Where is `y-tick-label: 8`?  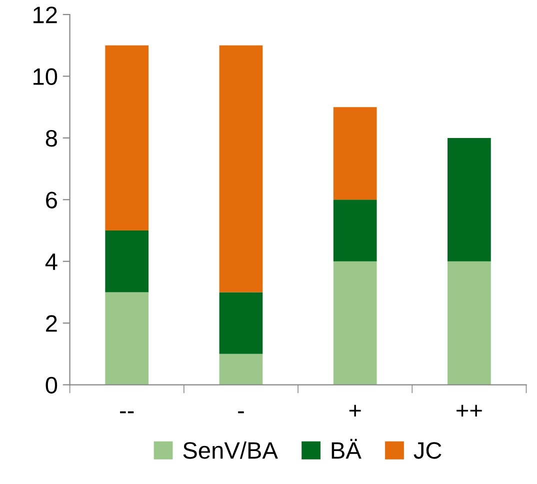
y-tick-label: 8 is located at coordinates (51, 138).